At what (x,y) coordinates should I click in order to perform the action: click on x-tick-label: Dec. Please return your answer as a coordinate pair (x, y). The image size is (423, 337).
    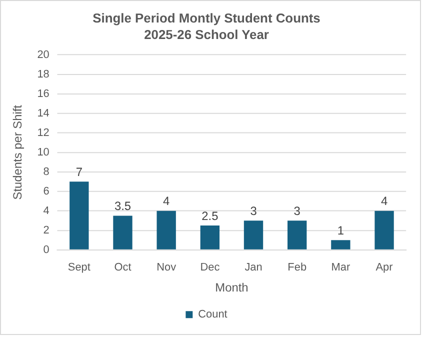
    Looking at the image, I should click on (210, 267).